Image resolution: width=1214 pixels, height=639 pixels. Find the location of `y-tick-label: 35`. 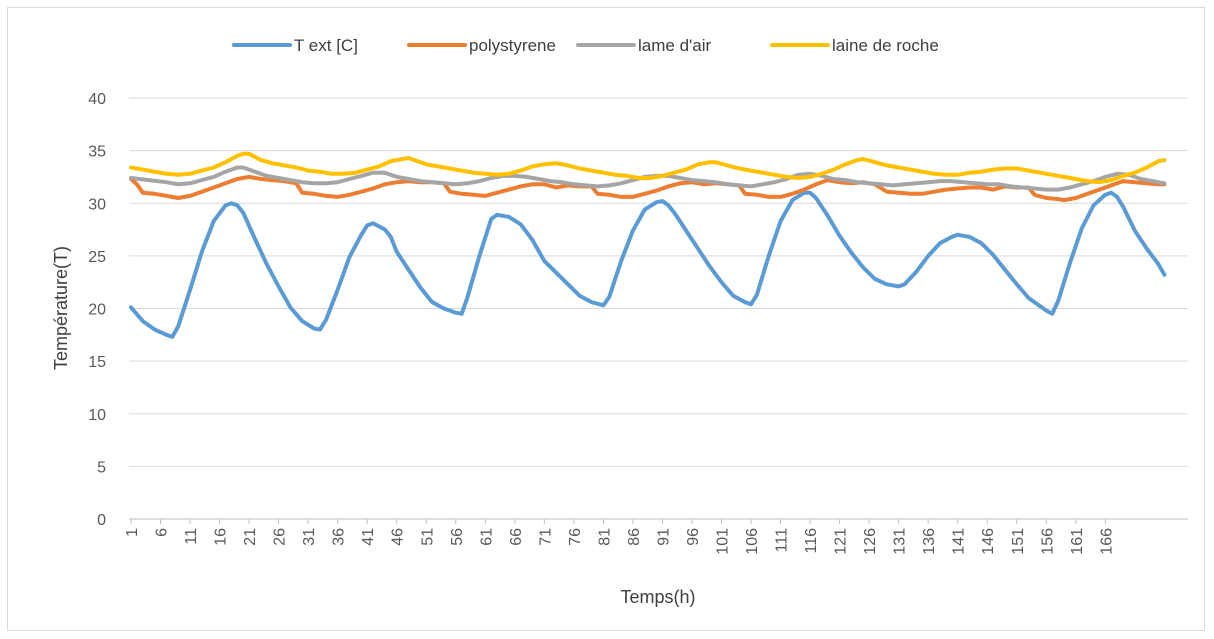

y-tick-label: 35 is located at coordinates (97, 152).